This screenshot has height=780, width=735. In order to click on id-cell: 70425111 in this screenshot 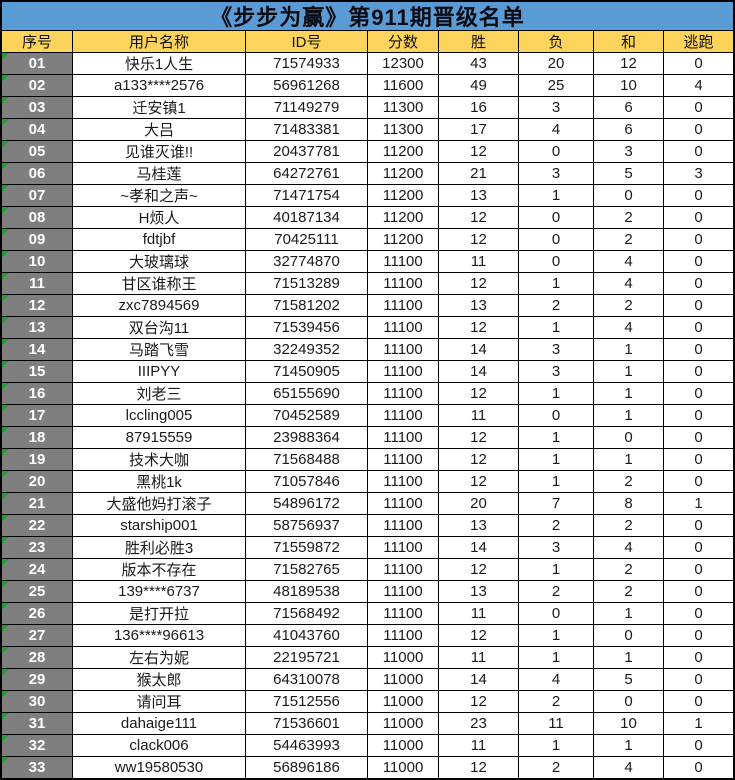, I will do `click(306, 239)`.